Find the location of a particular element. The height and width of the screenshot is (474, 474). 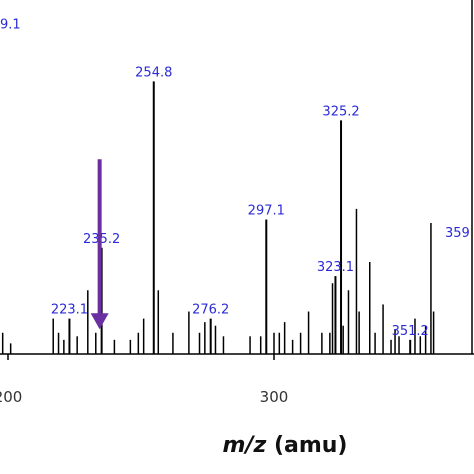

annotation-arrow-layer is located at coordinates (99, 244).